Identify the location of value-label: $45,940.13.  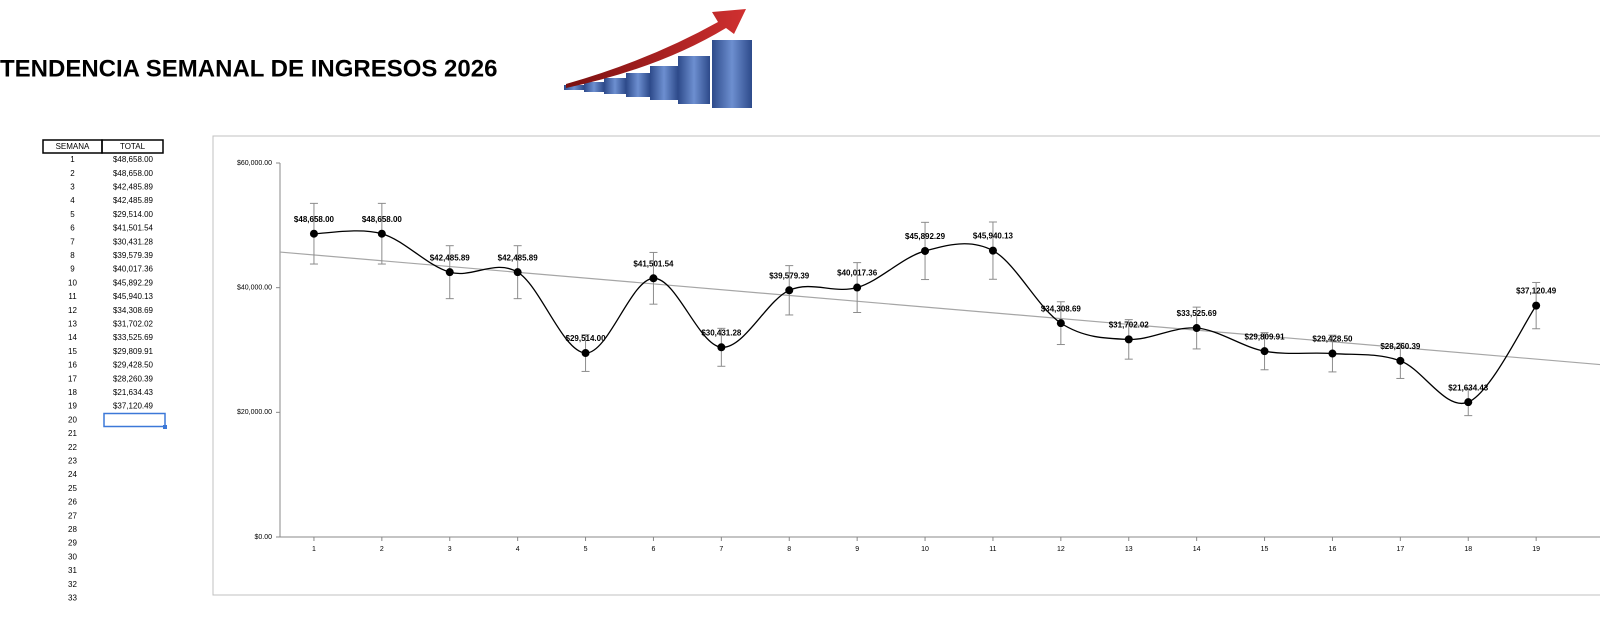
(993, 236).